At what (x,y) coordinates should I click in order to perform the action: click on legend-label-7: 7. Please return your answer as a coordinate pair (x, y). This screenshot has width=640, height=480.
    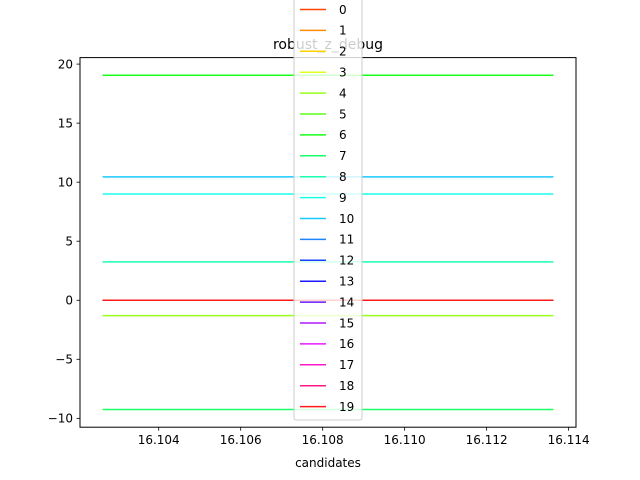
    Looking at the image, I should click on (343, 156).